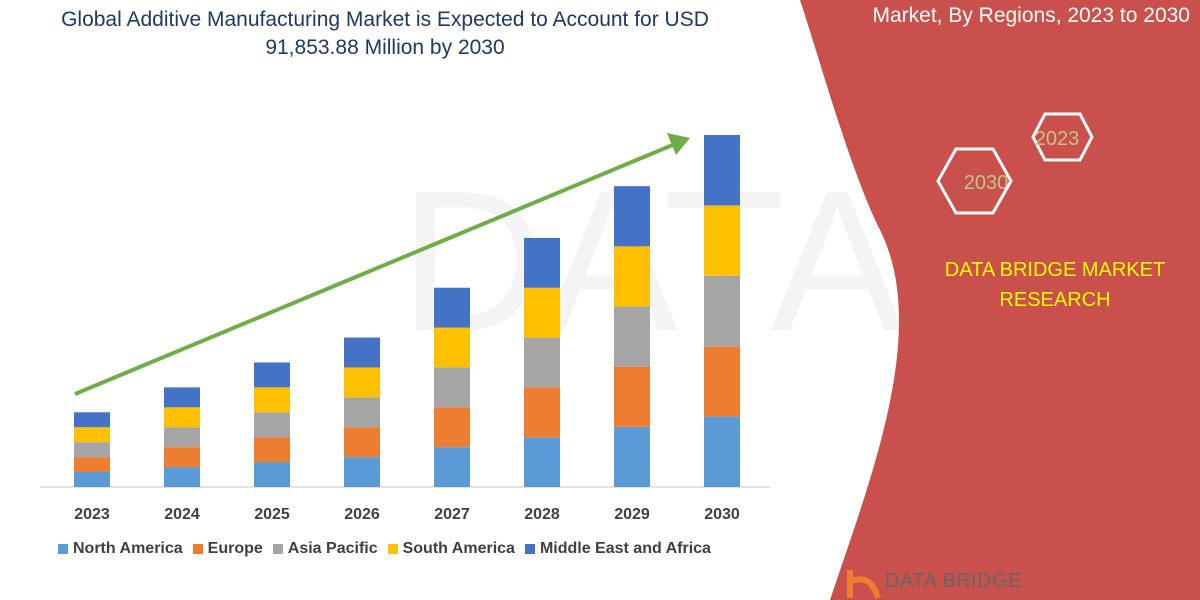 Image resolution: width=1200 pixels, height=600 pixels. I want to click on bar-2023-north-america, so click(92, 479).